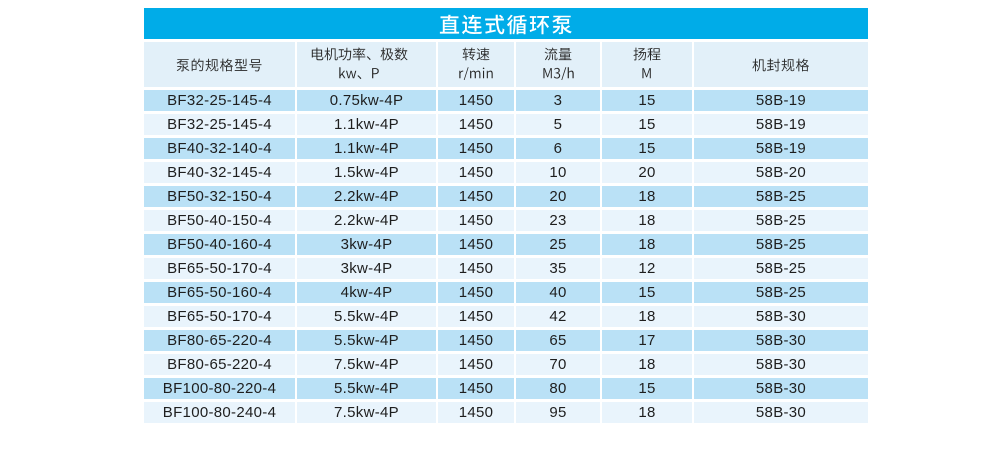 This screenshot has height=469, width=1000. Describe the element at coordinates (646, 340) in the screenshot. I see `cell-head: 17` at that location.